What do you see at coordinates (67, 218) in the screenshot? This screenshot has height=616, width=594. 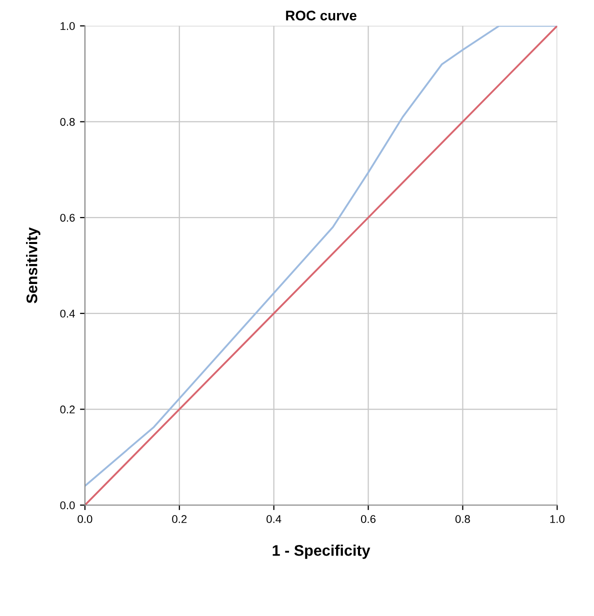 I see `y-tick-label: 0.6` at bounding box center [67, 218].